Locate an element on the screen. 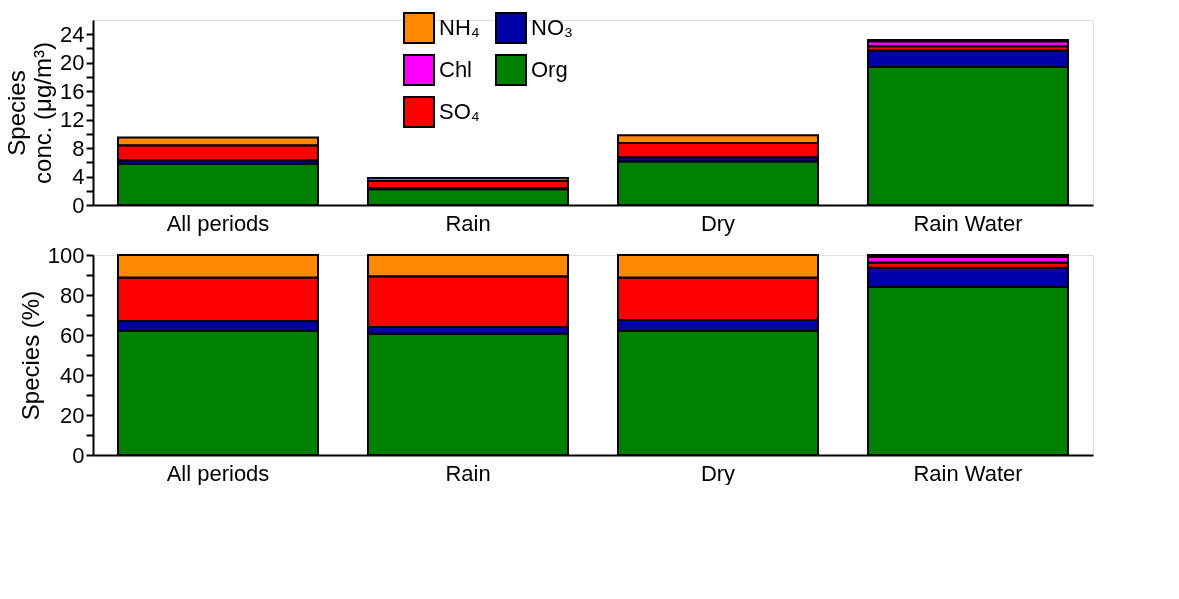 This screenshot has height=599, width=1179. y-tick-label: 80 is located at coordinates (72, 295).